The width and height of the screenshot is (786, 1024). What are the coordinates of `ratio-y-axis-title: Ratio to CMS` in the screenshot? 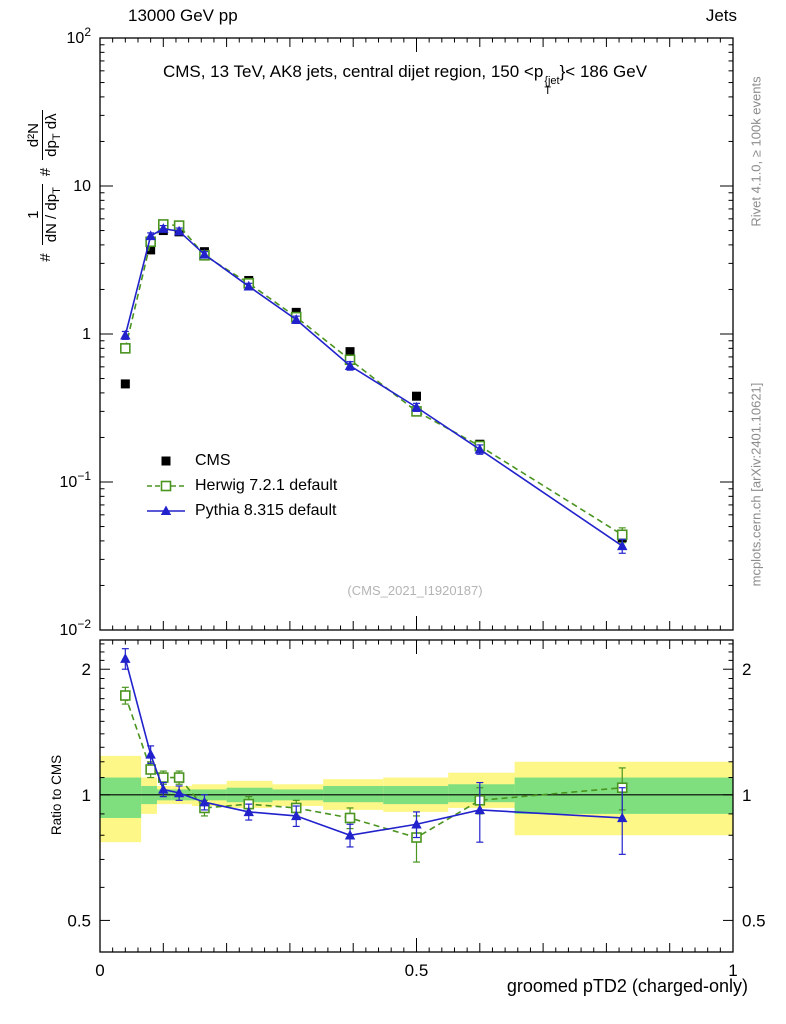 It's located at (56, 795).